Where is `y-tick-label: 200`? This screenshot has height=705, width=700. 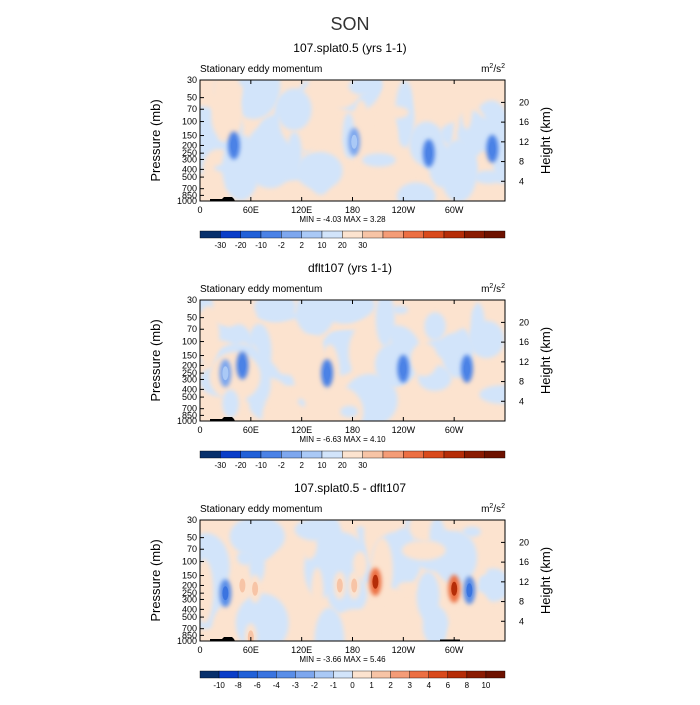 y-tick-label: 200 is located at coordinates (189, 585).